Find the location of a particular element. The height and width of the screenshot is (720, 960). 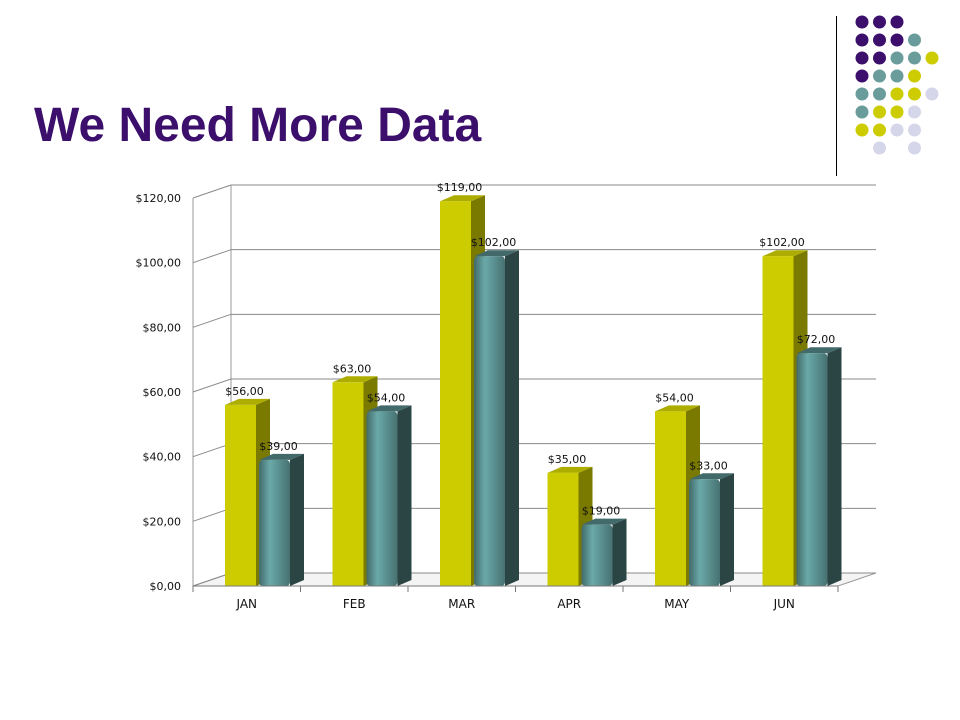

data-label: $19,00 is located at coordinates (601, 511).